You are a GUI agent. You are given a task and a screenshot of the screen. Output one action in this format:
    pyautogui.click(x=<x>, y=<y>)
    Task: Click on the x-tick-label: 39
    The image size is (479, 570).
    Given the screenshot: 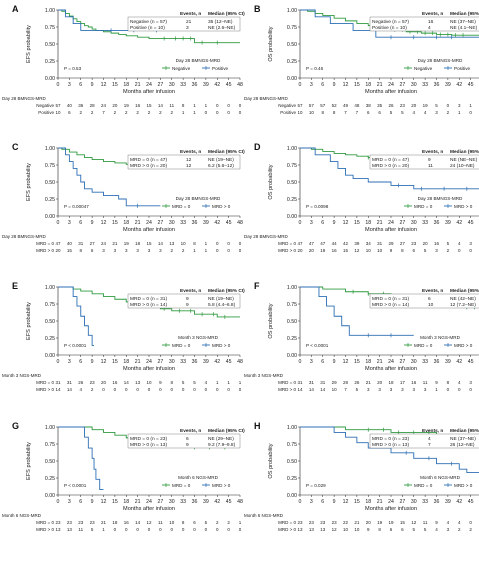 What is the action you would take?
    pyautogui.click(x=206, y=502)
    